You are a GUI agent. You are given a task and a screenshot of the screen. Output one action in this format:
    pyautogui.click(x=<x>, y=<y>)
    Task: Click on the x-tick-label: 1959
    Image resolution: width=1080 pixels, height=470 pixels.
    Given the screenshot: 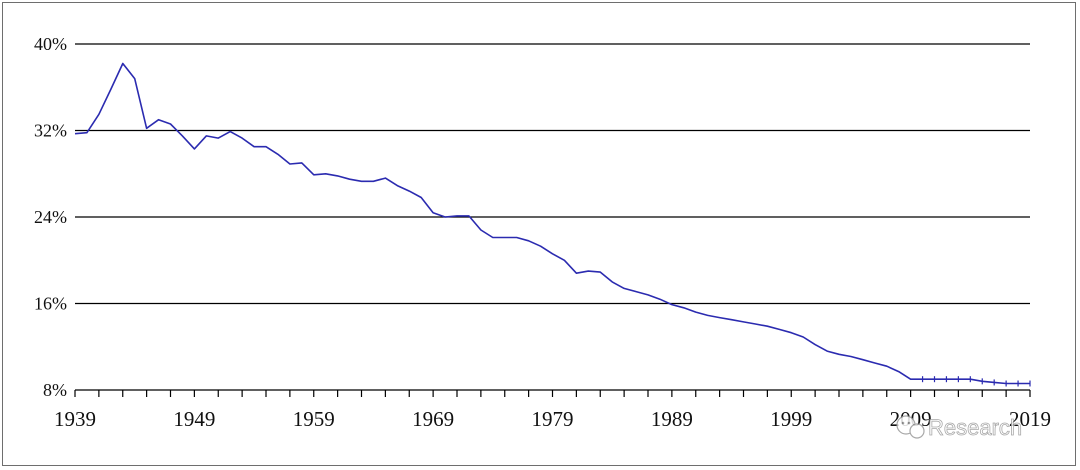 What is the action you would take?
    pyautogui.click(x=314, y=419)
    